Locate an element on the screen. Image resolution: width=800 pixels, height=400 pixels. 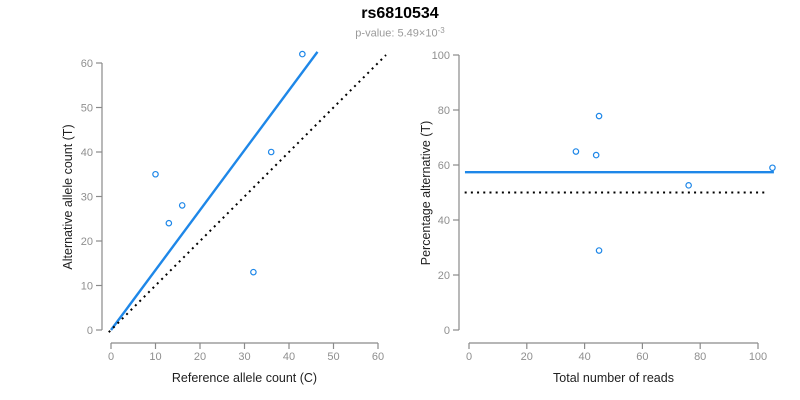
right-xaxis-title: Total number of reads is located at coordinates (613, 378).